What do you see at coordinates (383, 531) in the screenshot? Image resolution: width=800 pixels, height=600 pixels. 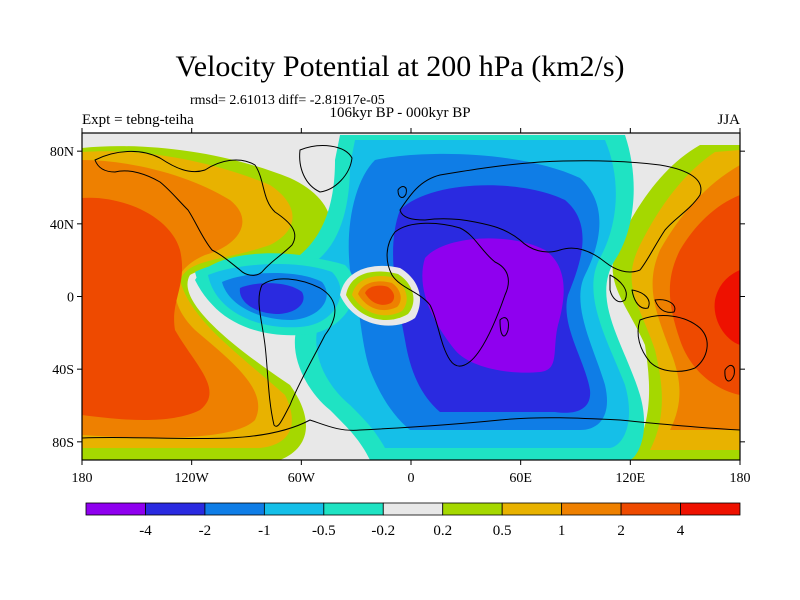 I see `colorbar-label: -0.2` at bounding box center [383, 531].